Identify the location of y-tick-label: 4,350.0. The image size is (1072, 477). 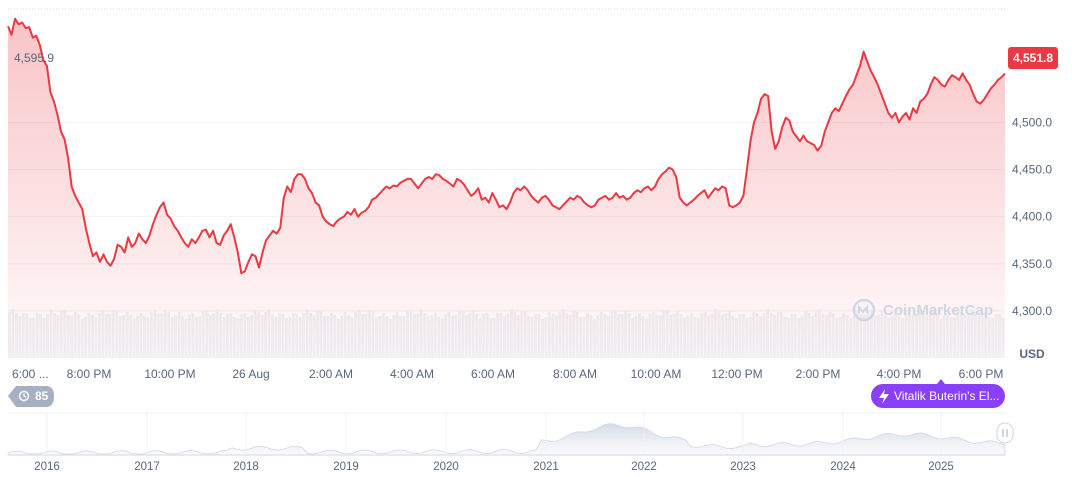
(1032, 264).